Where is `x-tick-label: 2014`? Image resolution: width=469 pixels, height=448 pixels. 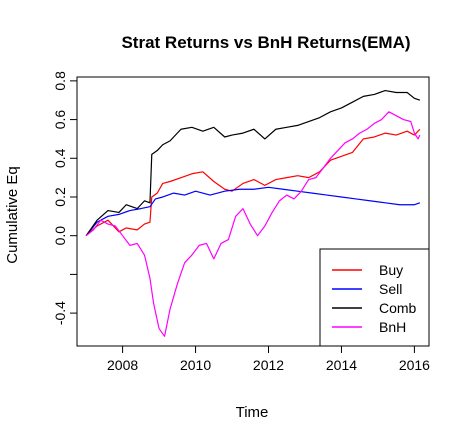
x-tick-label: 2014 is located at coordinates (341, 365).